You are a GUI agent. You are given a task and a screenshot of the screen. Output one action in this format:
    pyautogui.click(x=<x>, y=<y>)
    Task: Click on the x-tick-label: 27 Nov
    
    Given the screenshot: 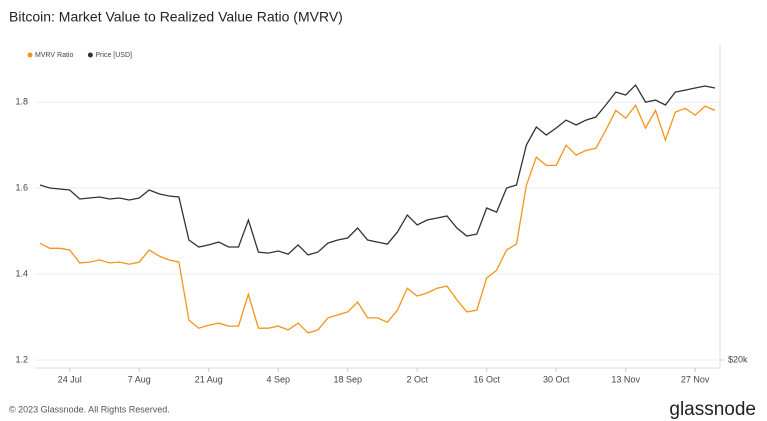 What is the action you would take?
    pyautogui.click(x=695, y=379)
    